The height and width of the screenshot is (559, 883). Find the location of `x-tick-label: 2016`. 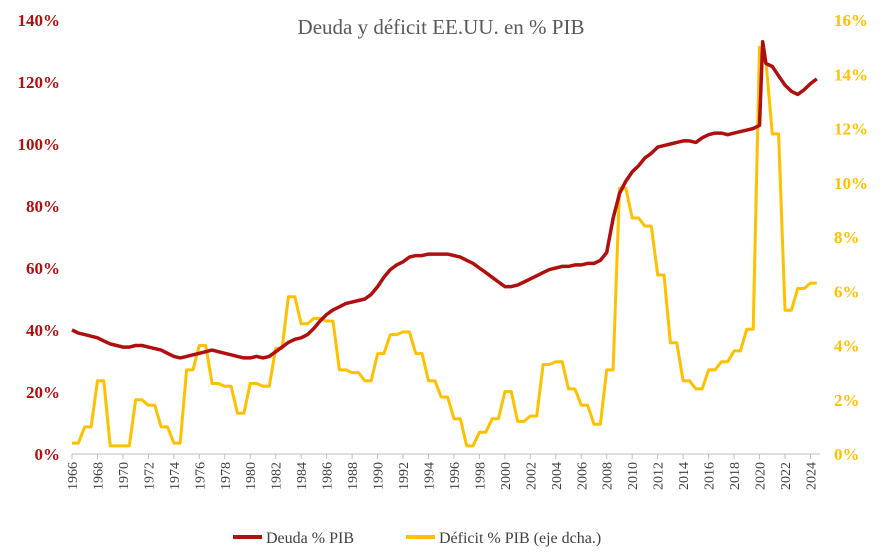

x-tick-label: 2016 is located at coordinates (710, 476).